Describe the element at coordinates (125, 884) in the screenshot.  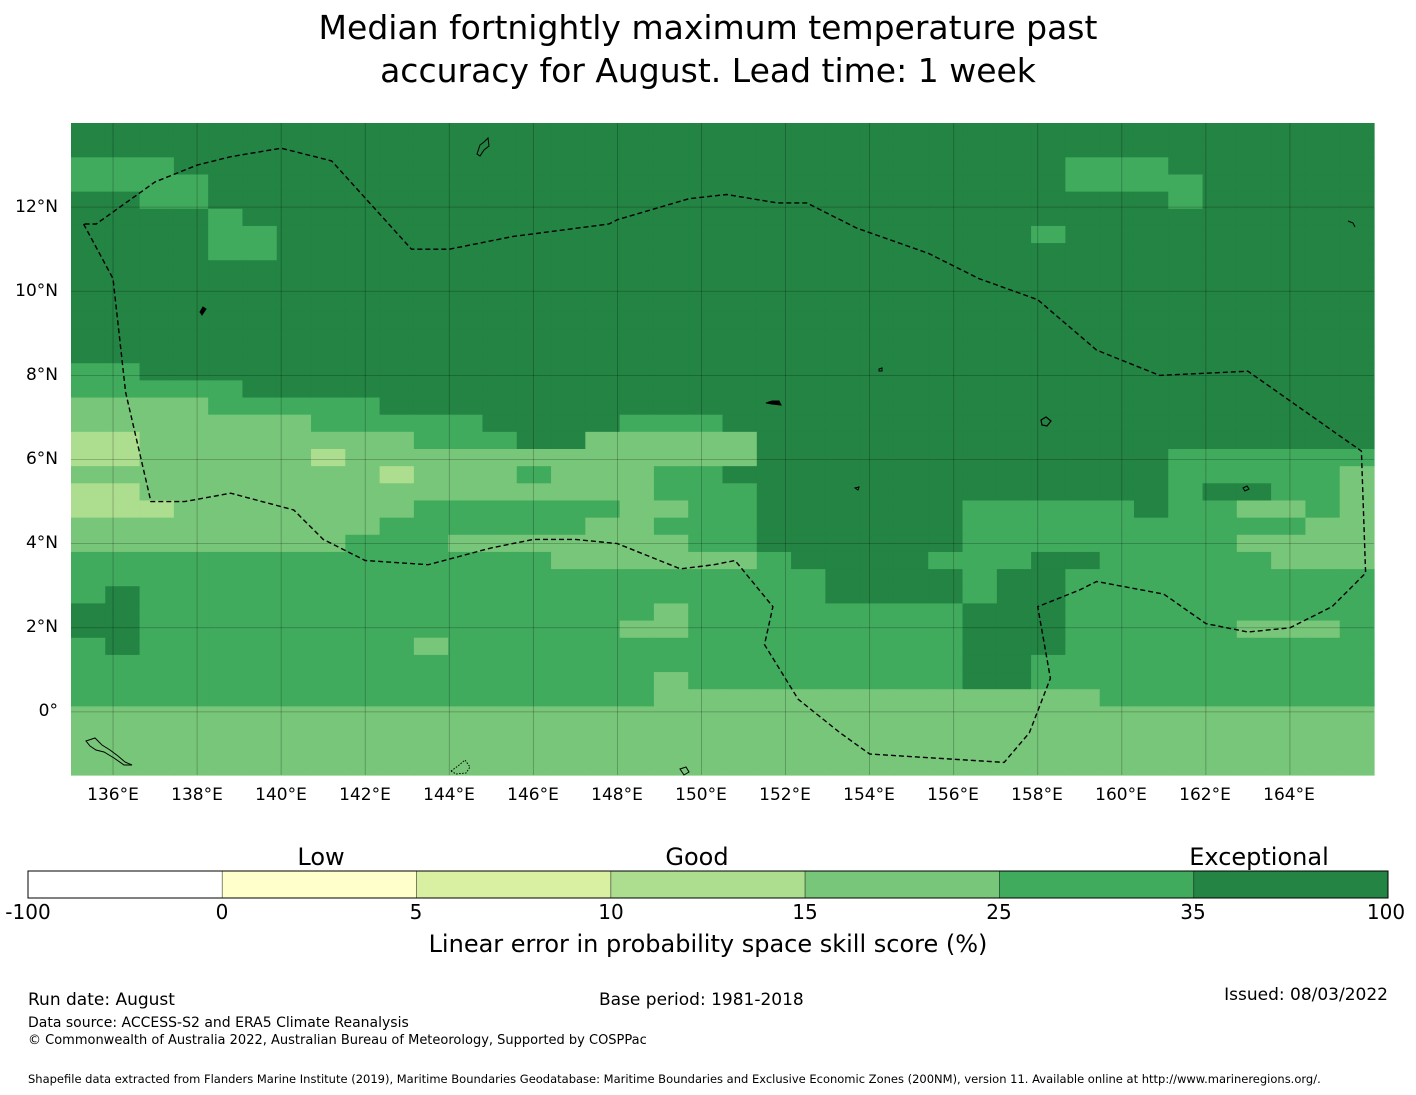
I see `colorbar-segment` at that location.